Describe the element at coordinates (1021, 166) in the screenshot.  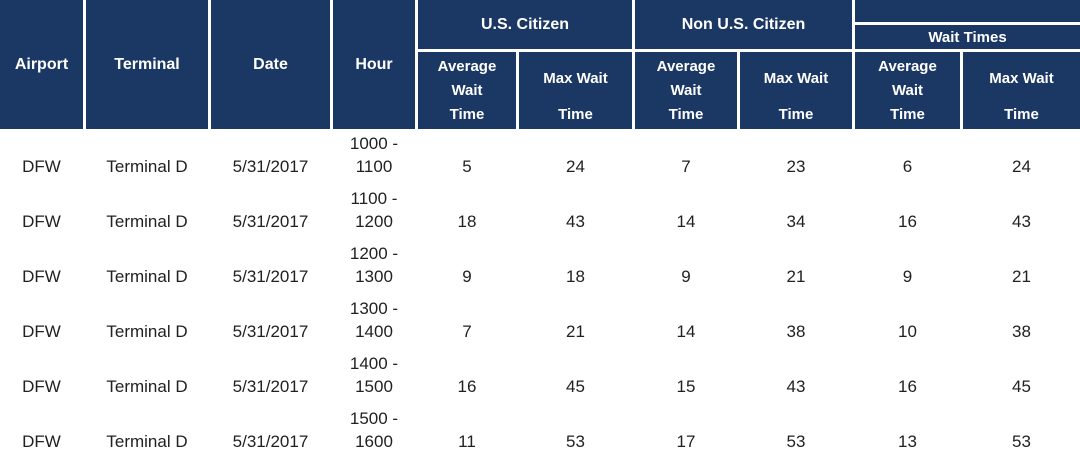
I see `overall-max-wait-cell: 24` at that location.